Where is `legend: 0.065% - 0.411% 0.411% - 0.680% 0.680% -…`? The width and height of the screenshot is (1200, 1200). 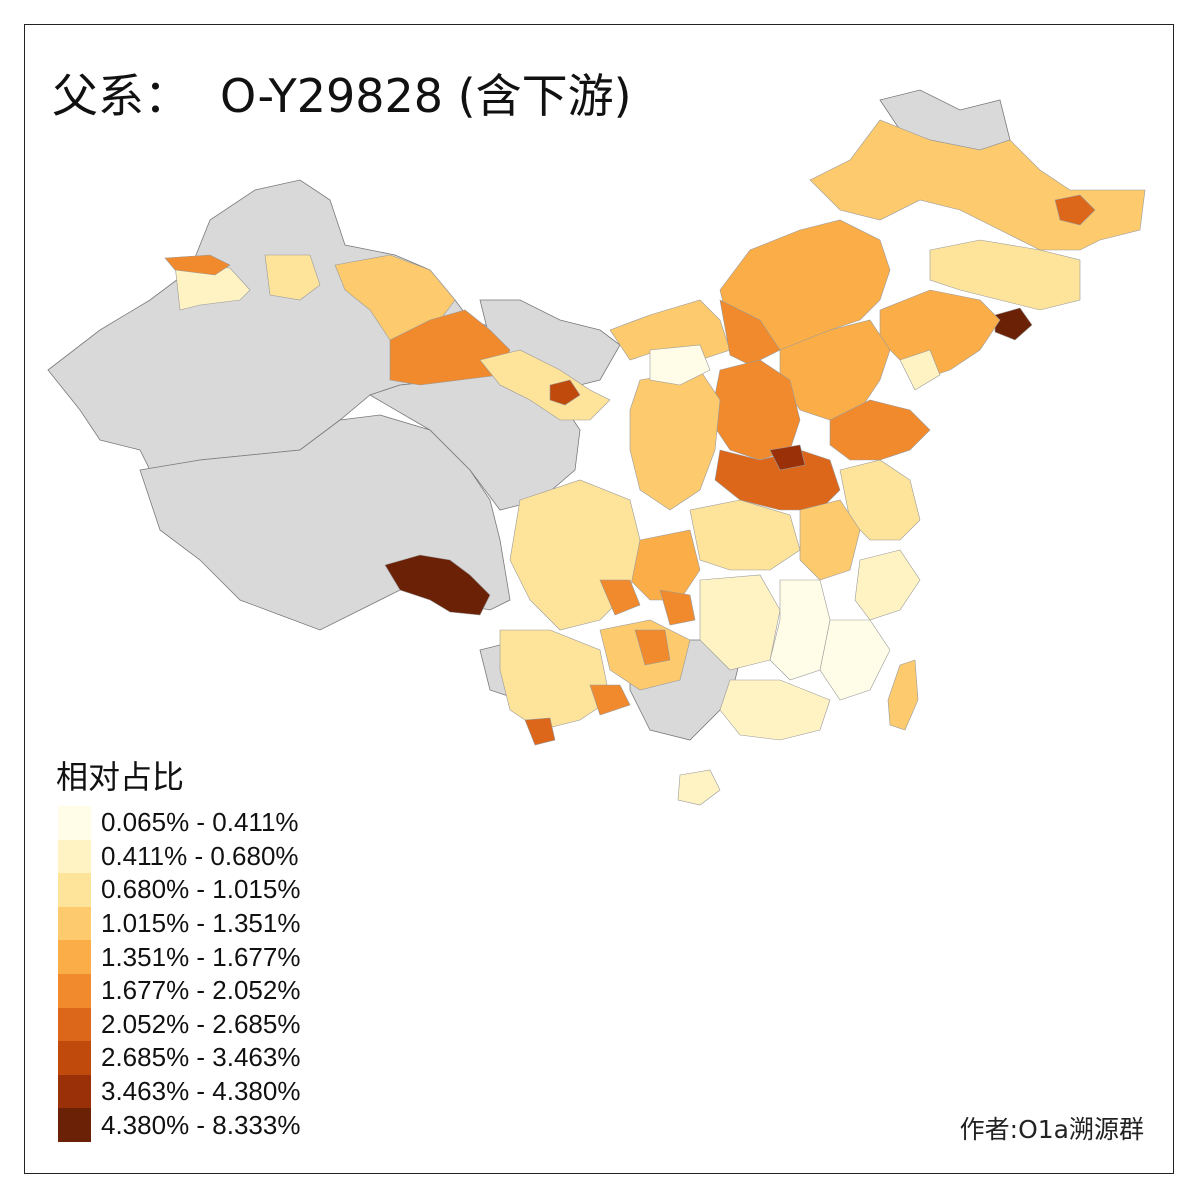
legend: 0.065% - 0.411% 0.411% - 0.680% 0.680% -… is located at coordinates (179, 974).